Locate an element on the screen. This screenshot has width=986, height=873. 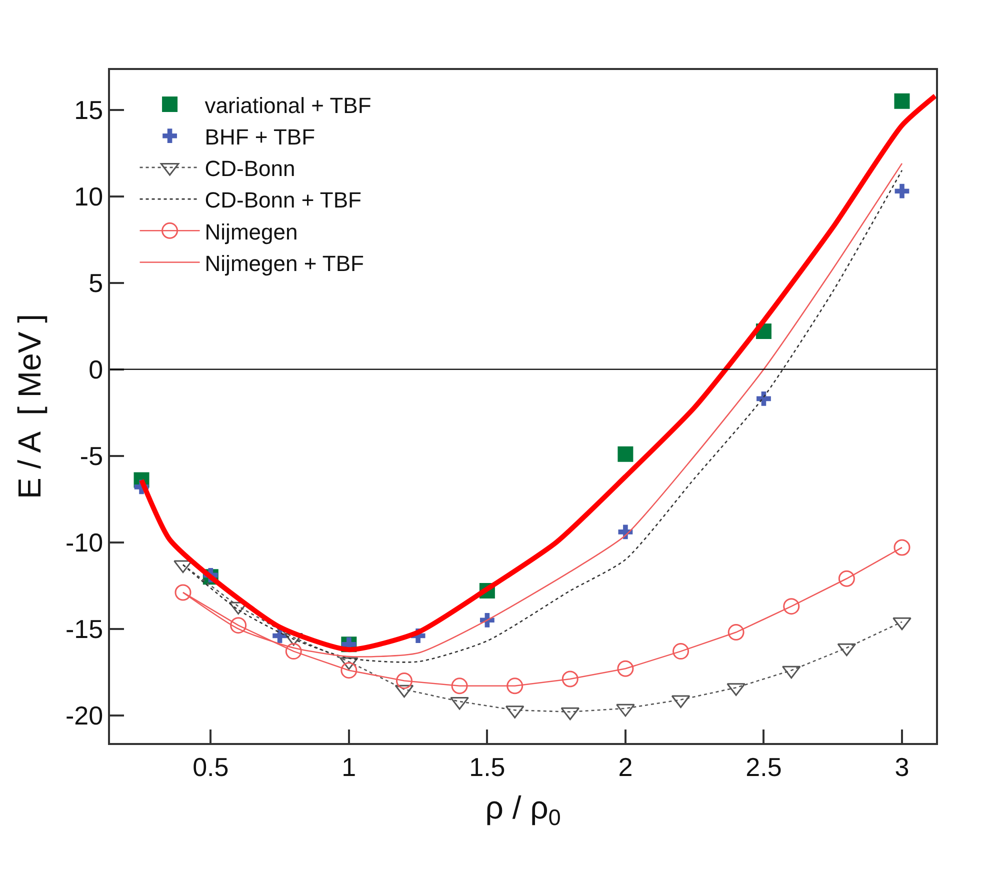
y-tick-label: -10 is located at coordinates (84, 542).